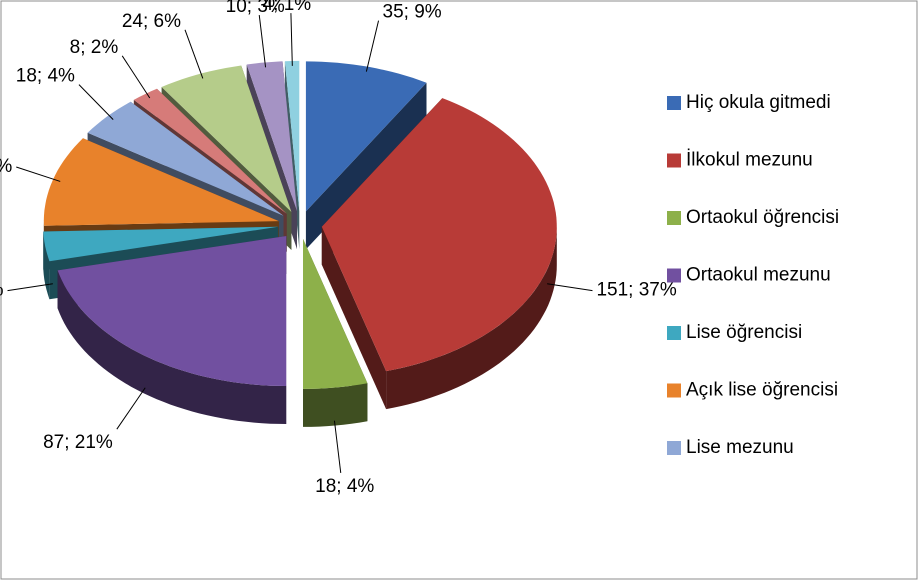  I want to click on legend-label: Ortaokul öğrencisi, so click(762, 217).